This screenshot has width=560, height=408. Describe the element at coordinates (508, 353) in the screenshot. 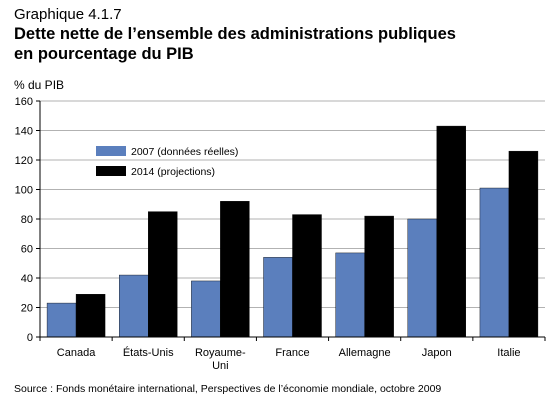

I see `category-label: Italie` at that location.